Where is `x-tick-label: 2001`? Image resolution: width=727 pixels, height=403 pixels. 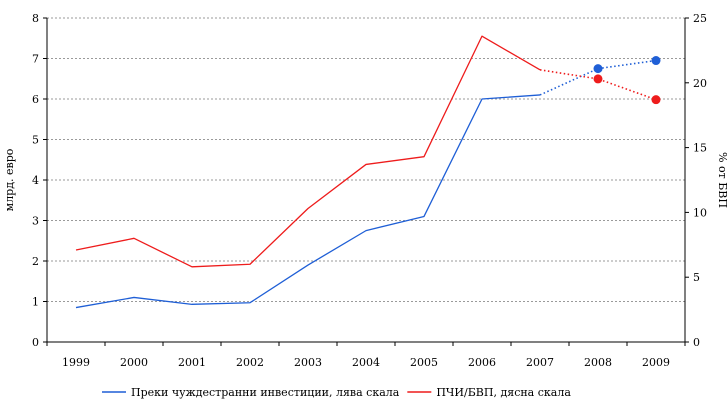
x-tick-label: 2001 is located at coordinates (192, 362).